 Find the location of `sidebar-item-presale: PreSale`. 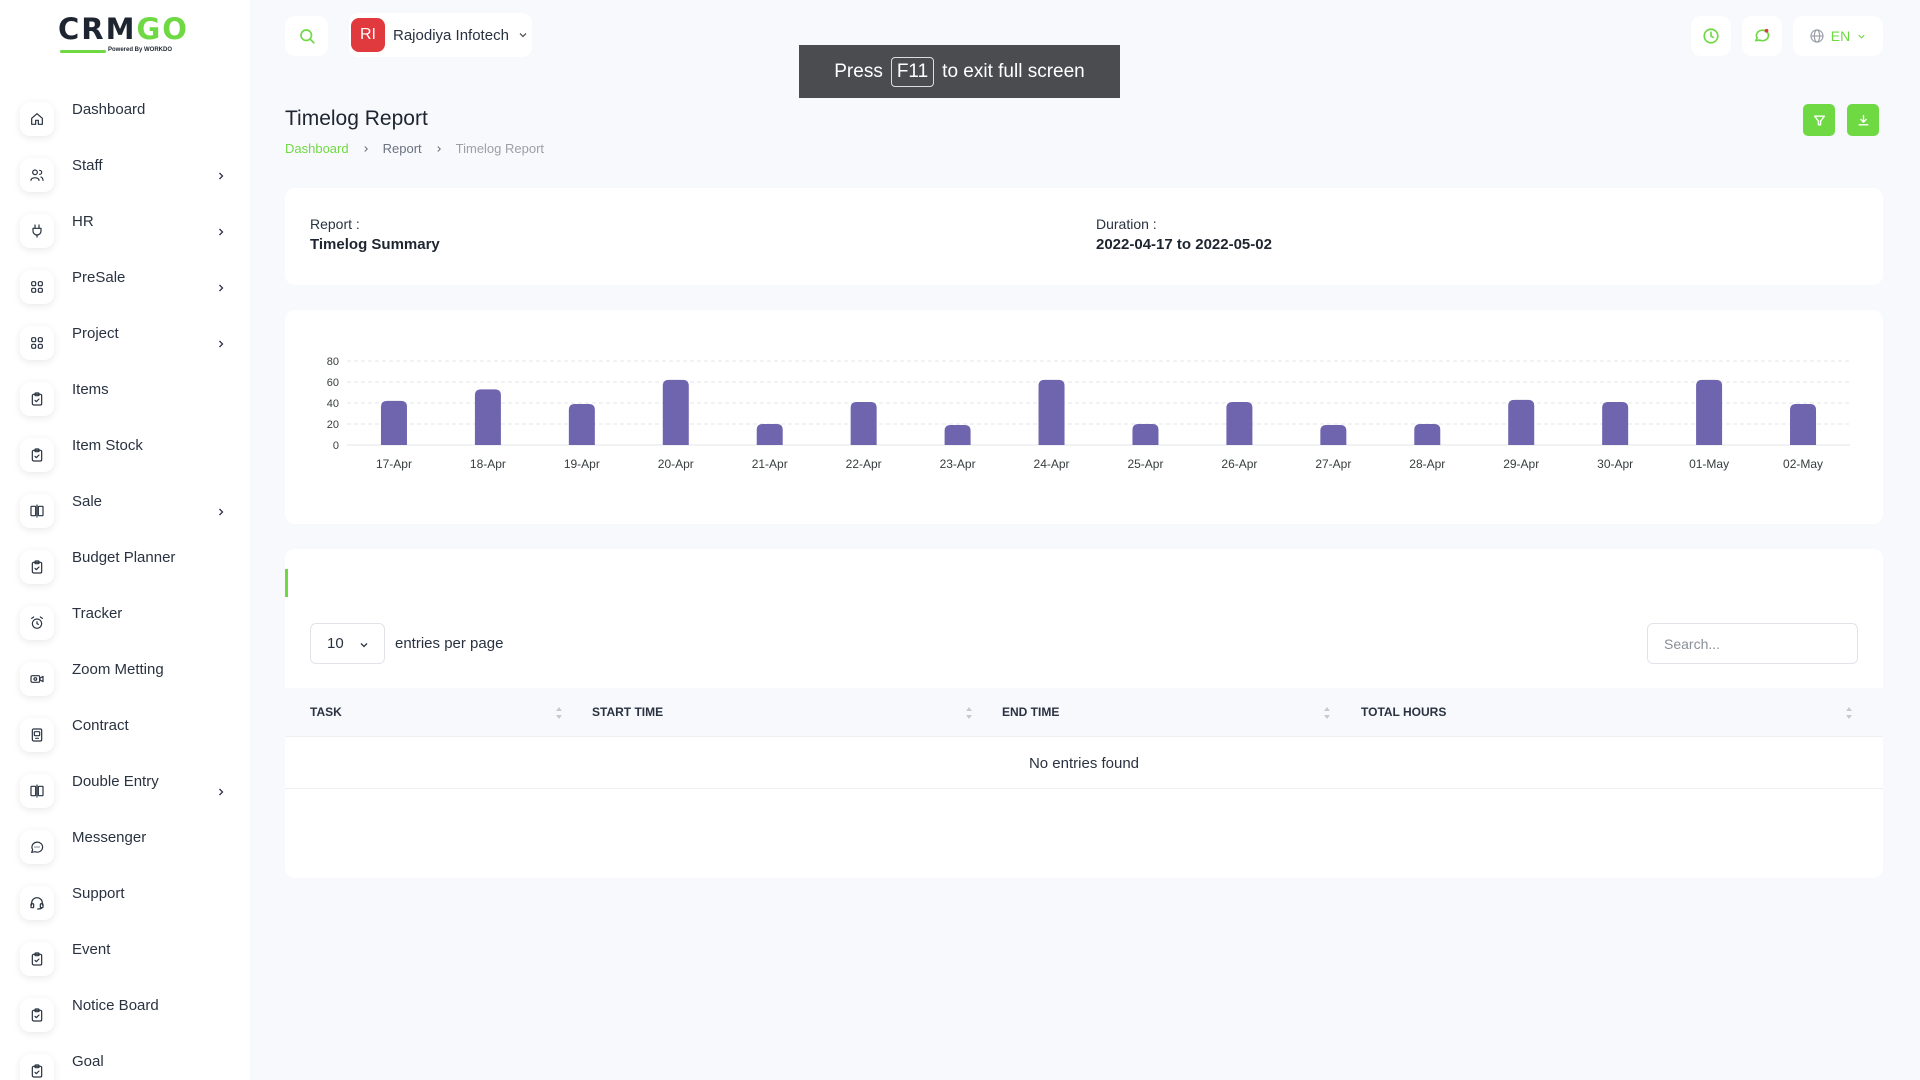

sidebar-item-presale: PreSale is located at coordinates (127, 294).